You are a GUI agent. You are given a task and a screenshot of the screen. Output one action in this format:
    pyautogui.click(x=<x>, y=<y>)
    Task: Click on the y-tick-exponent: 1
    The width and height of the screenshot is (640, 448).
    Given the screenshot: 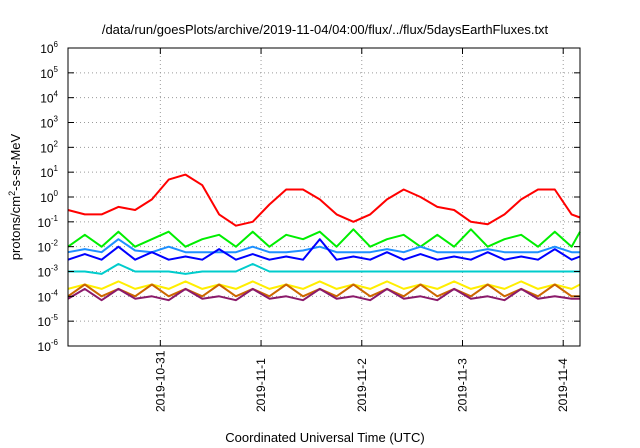 What is the action you would take?
    pyautogui.click(x=56, y=168)
    